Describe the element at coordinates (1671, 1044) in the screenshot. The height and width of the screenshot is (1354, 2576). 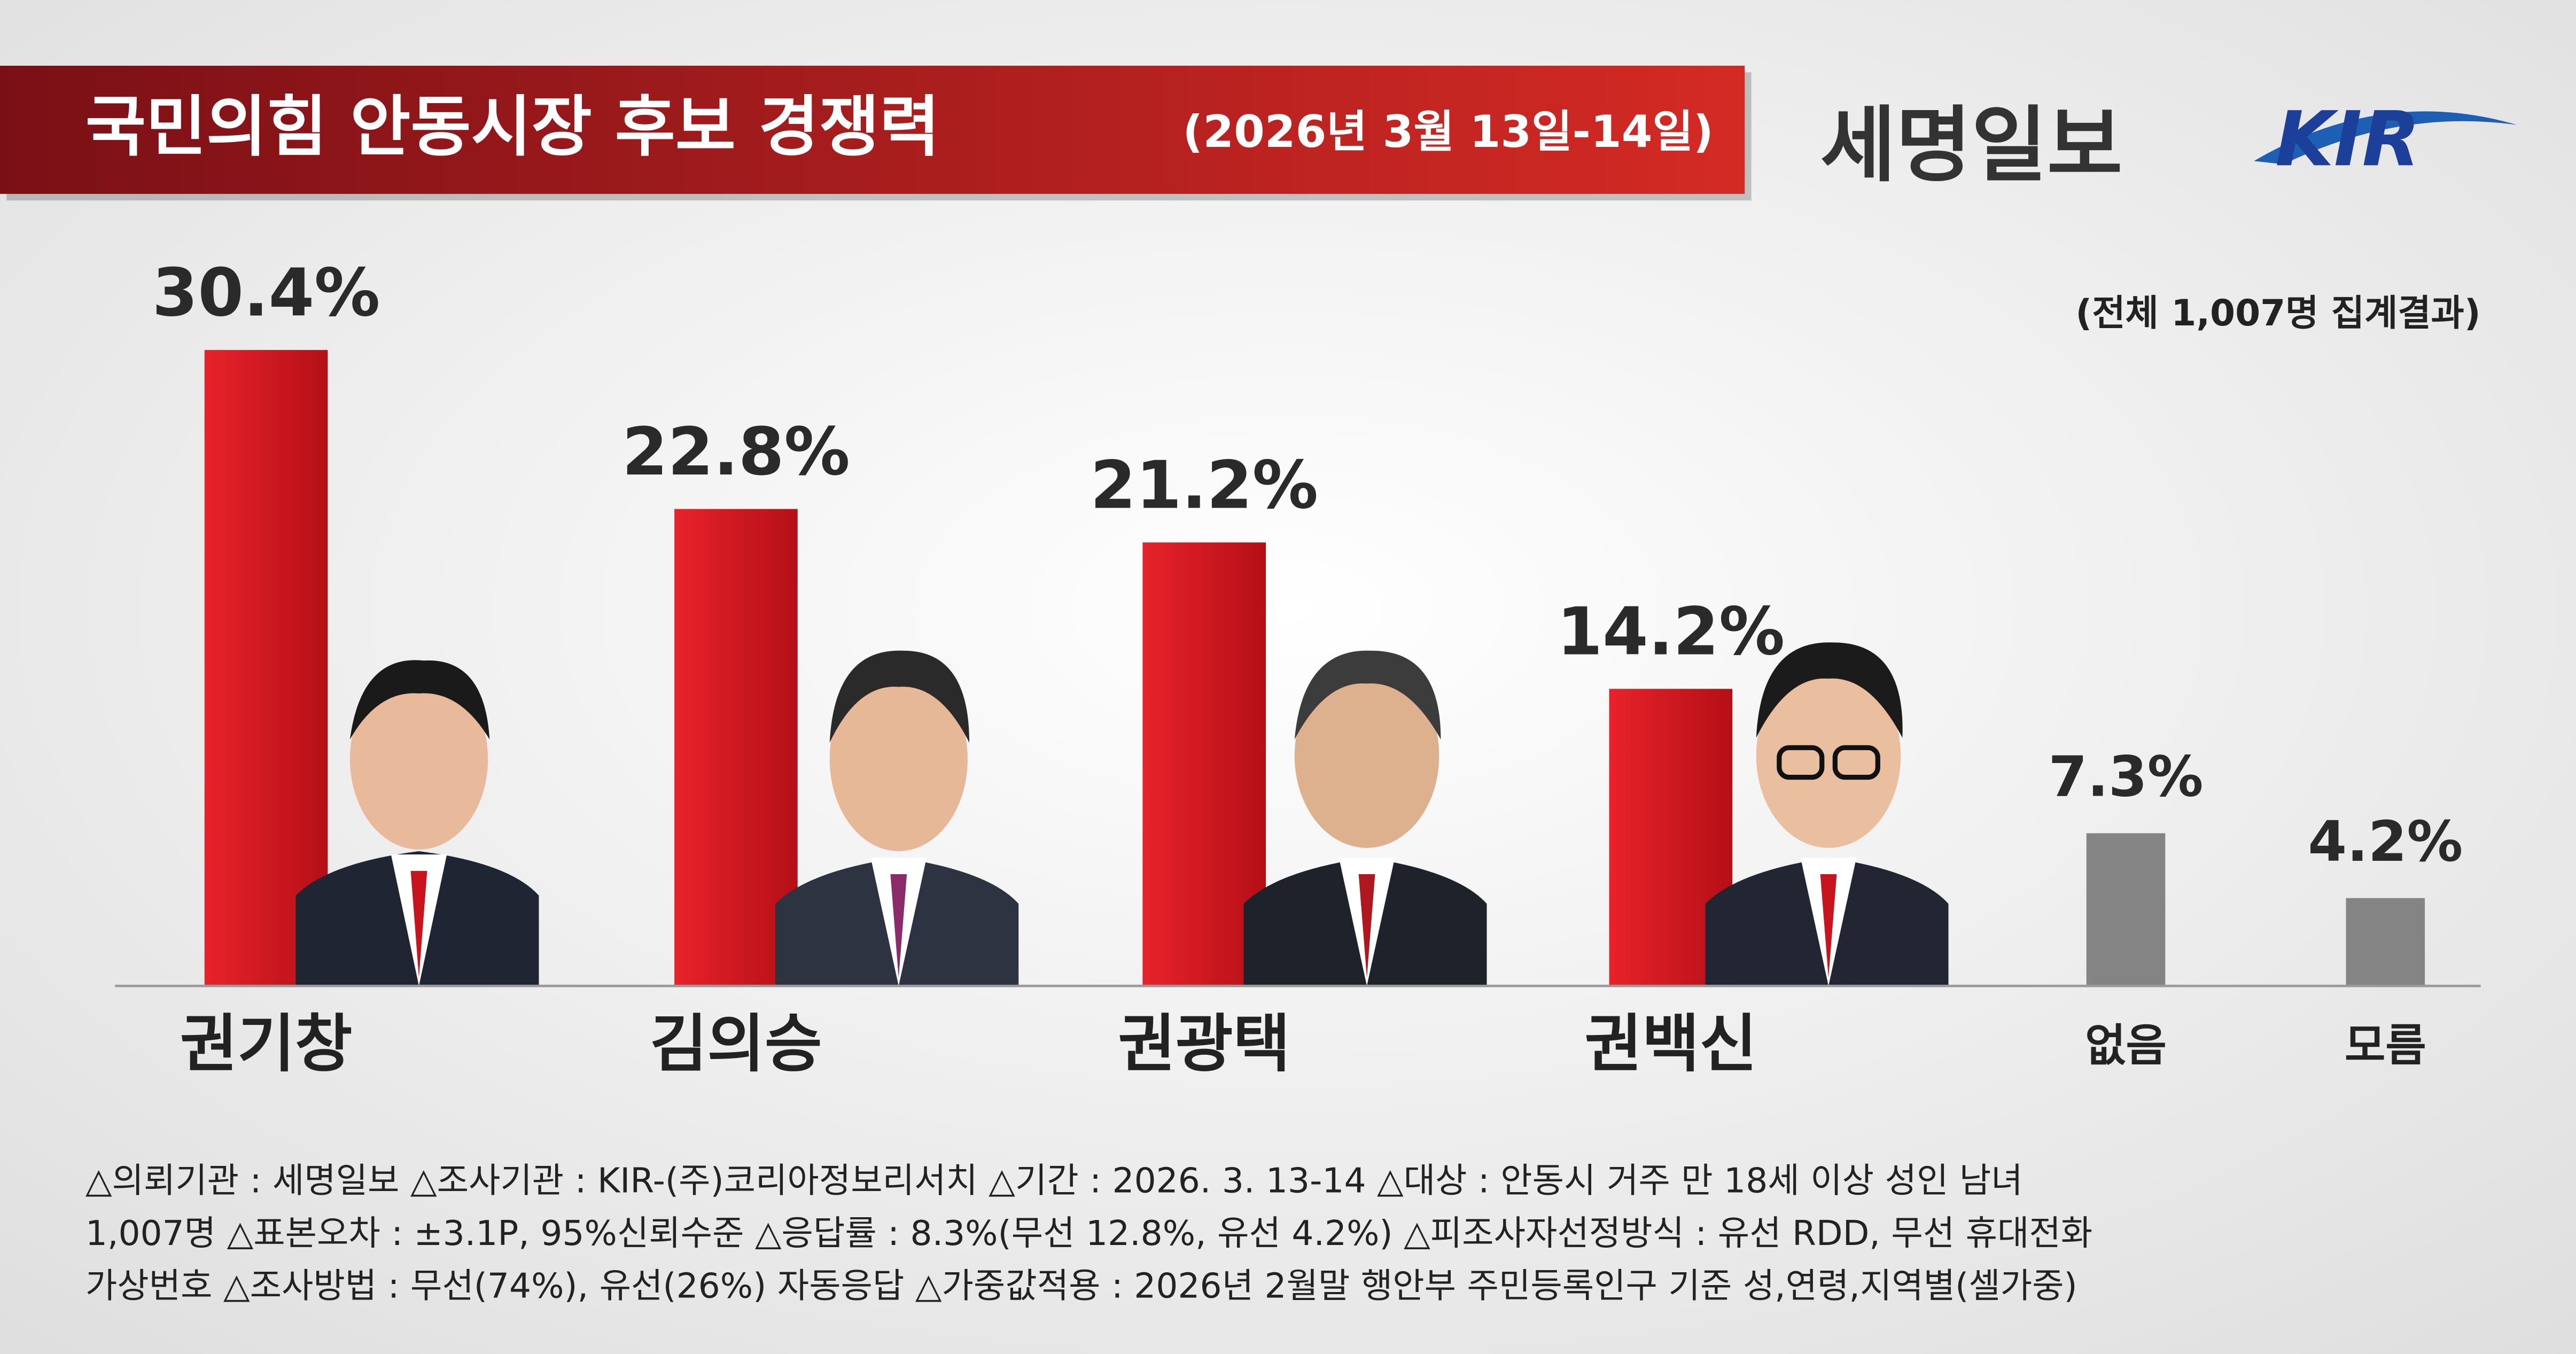
I see `category-label: 권백신` at that location.